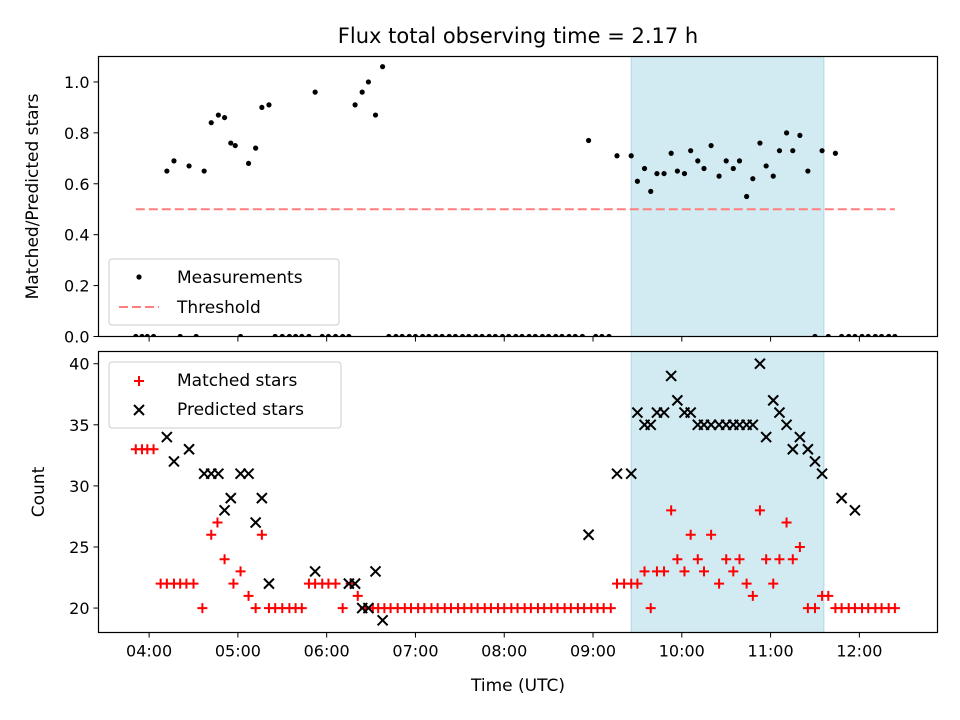 This screenshot has height=720, width=960. Describe the element at coordinates (39, 491) in the screenshot. I see `y-axis-label: Count` at that location.